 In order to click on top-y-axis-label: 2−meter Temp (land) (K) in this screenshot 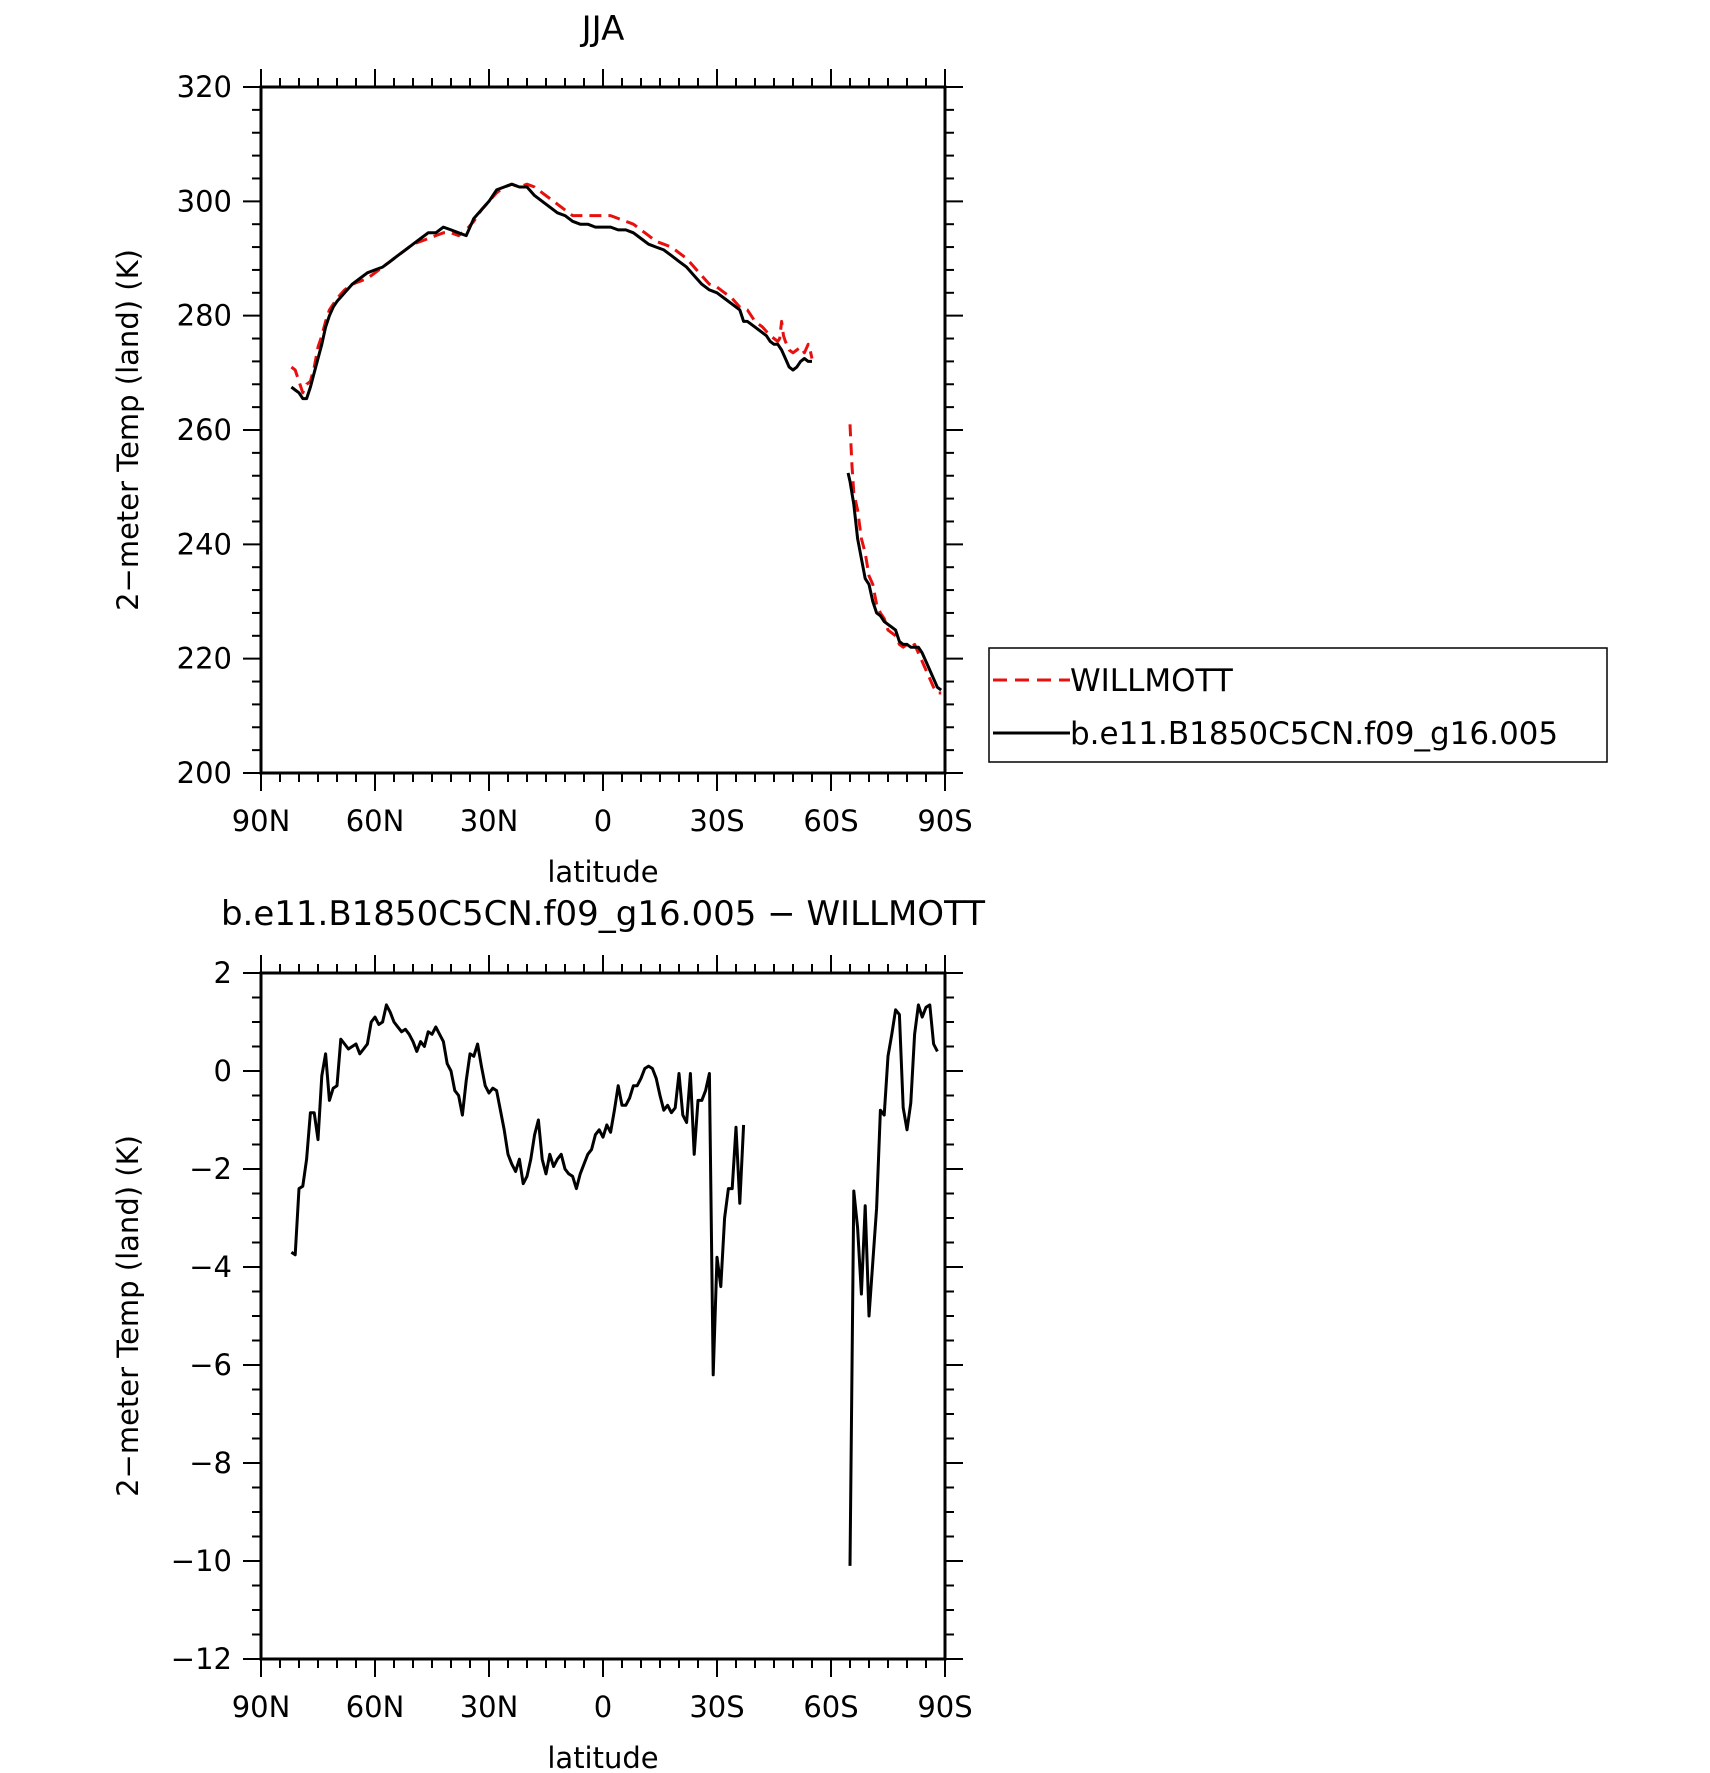, I will do `click(128, 430)`.